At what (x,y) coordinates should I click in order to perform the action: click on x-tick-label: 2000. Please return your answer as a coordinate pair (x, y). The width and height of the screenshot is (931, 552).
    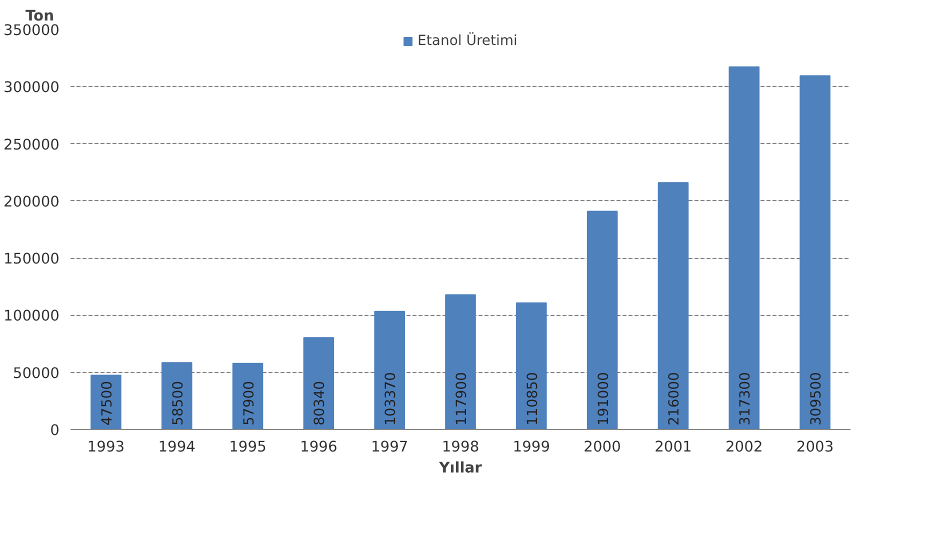
    Looking at the image, I should click on (602, 447).